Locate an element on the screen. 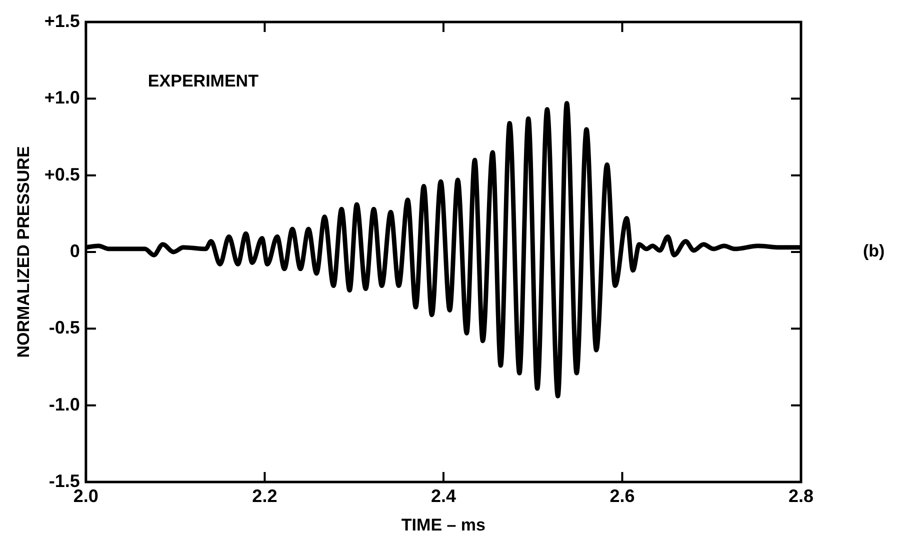 The width and height of the screenshot is (919, 550). x-tick-label: 2.4 is located at coordinates (443, 496).